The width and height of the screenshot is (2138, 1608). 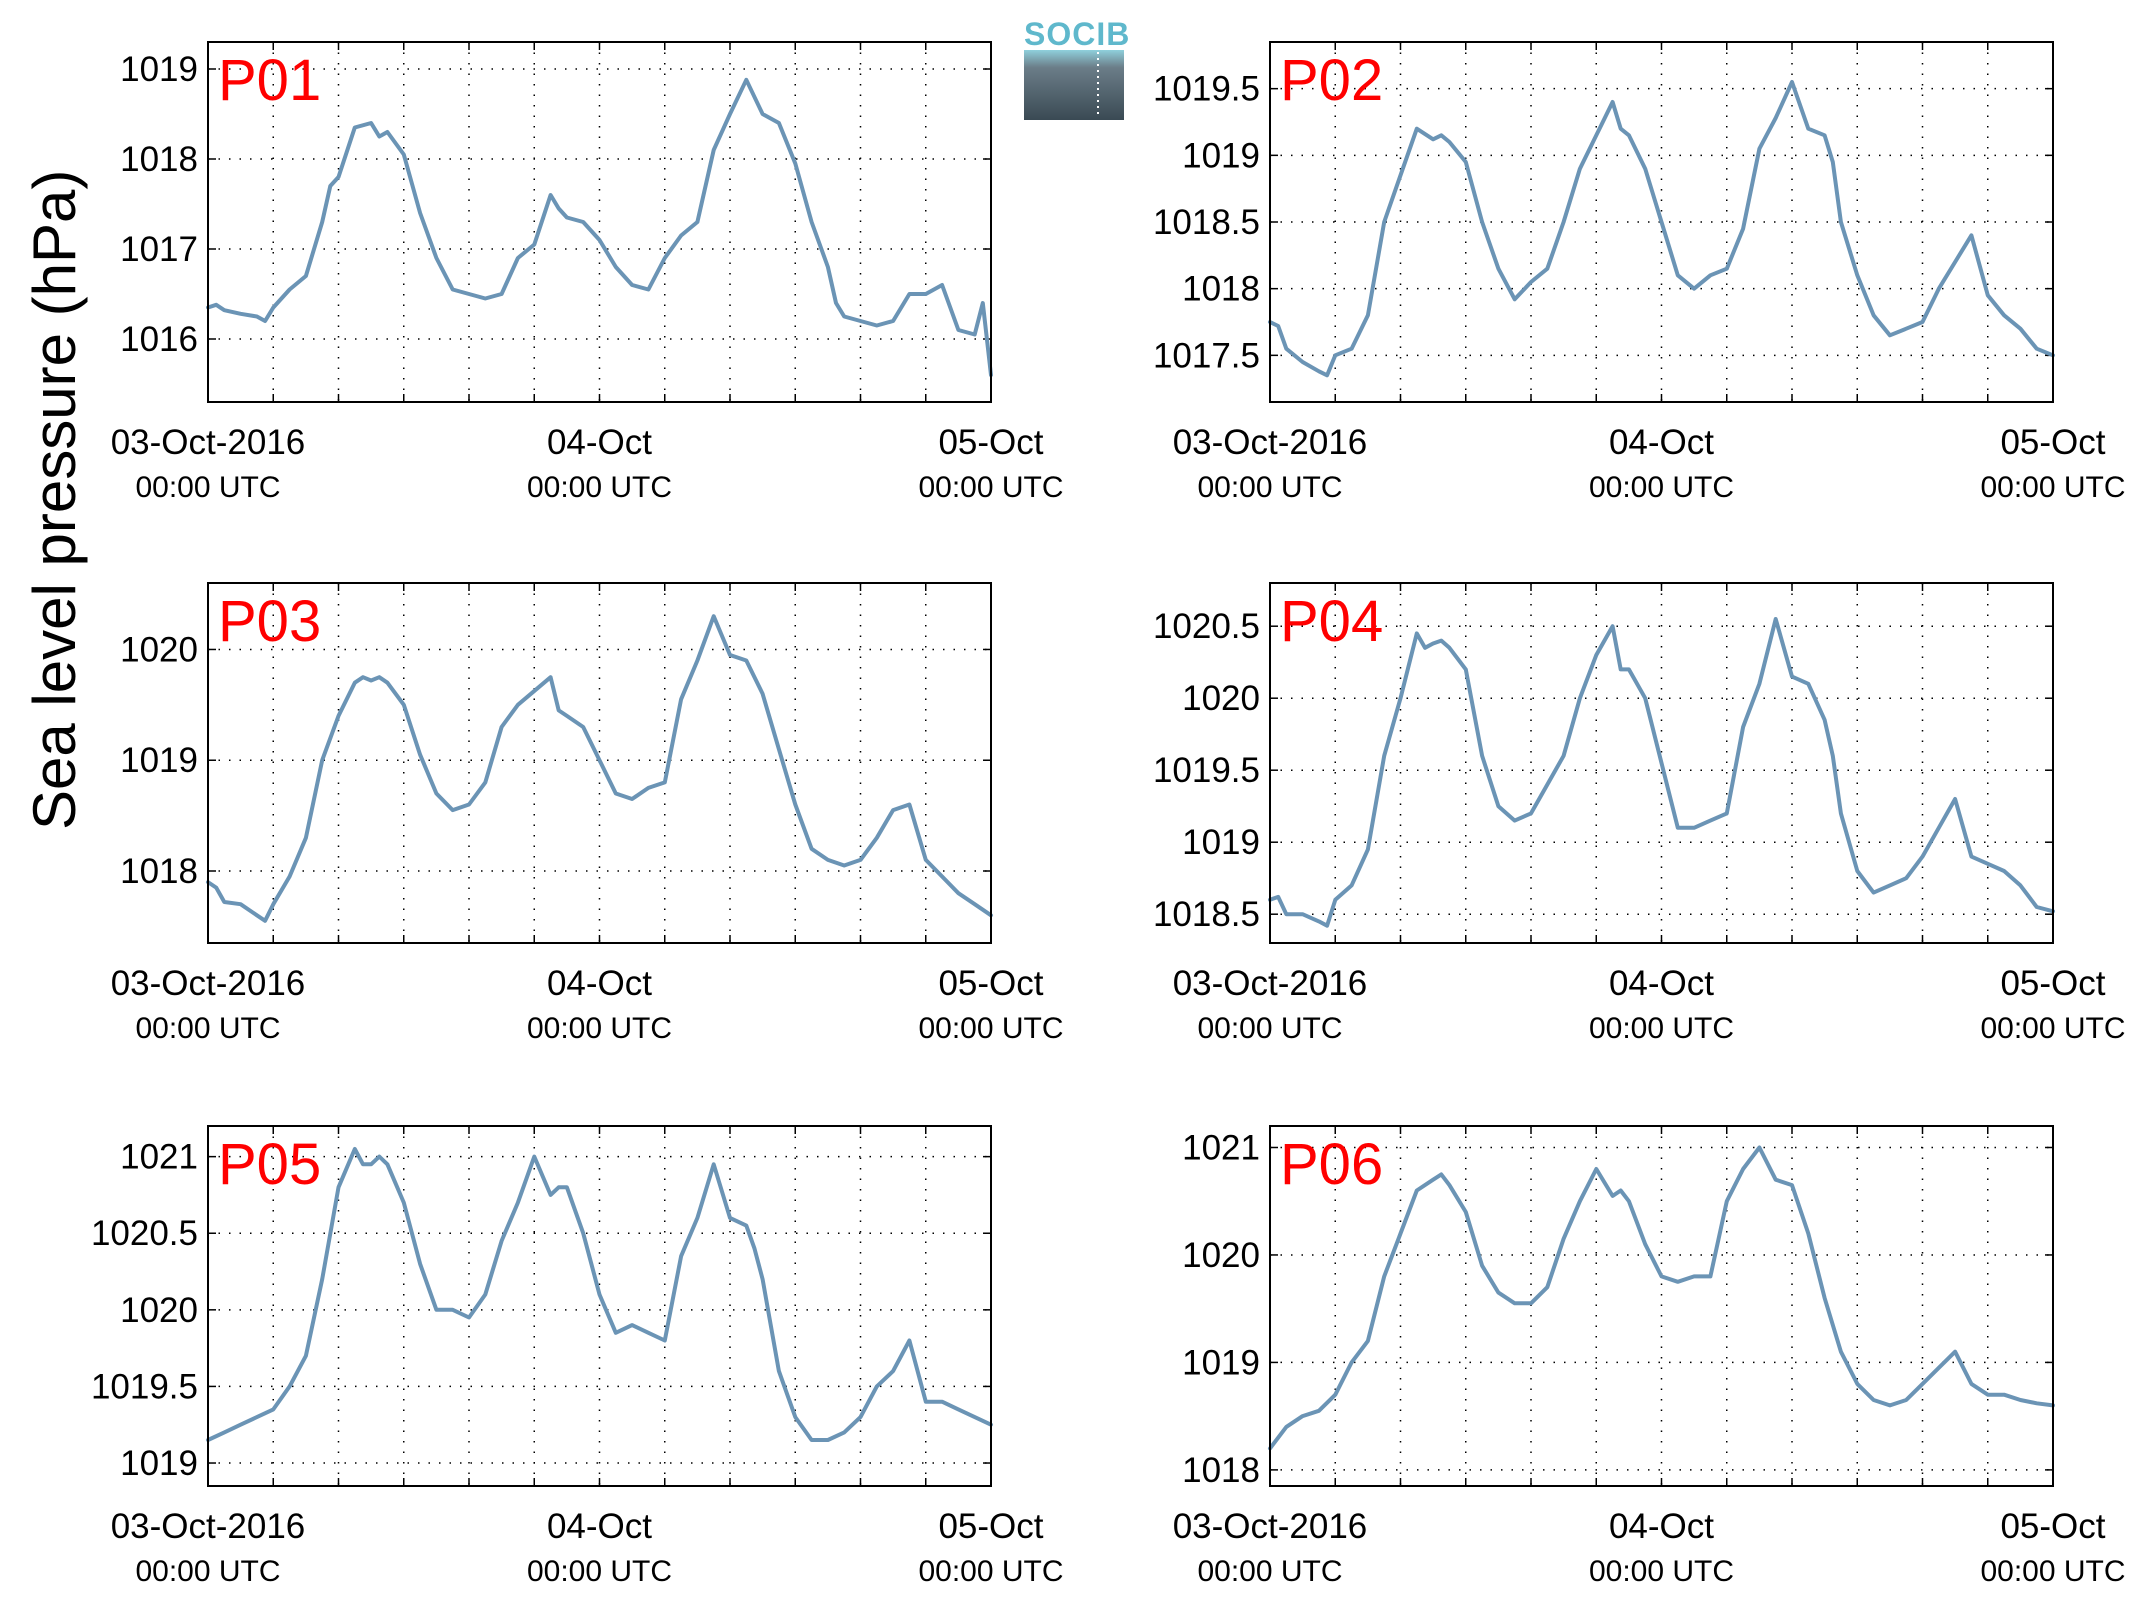 I want to click on socib-logo: SOCIB, so click(x=1077, y=68).